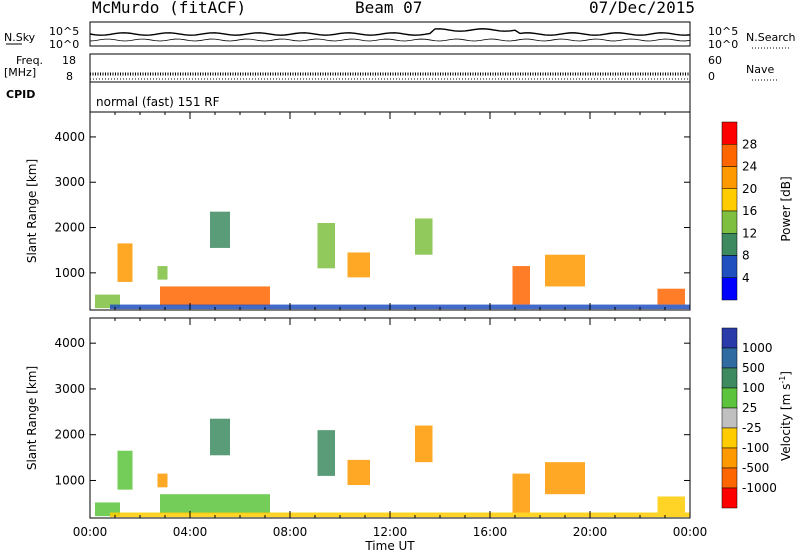  What do you see at coordinates (64, 31) in the screenshot?
I see `nsky-tick-top: 10^5` at bounding box center [64, 31].